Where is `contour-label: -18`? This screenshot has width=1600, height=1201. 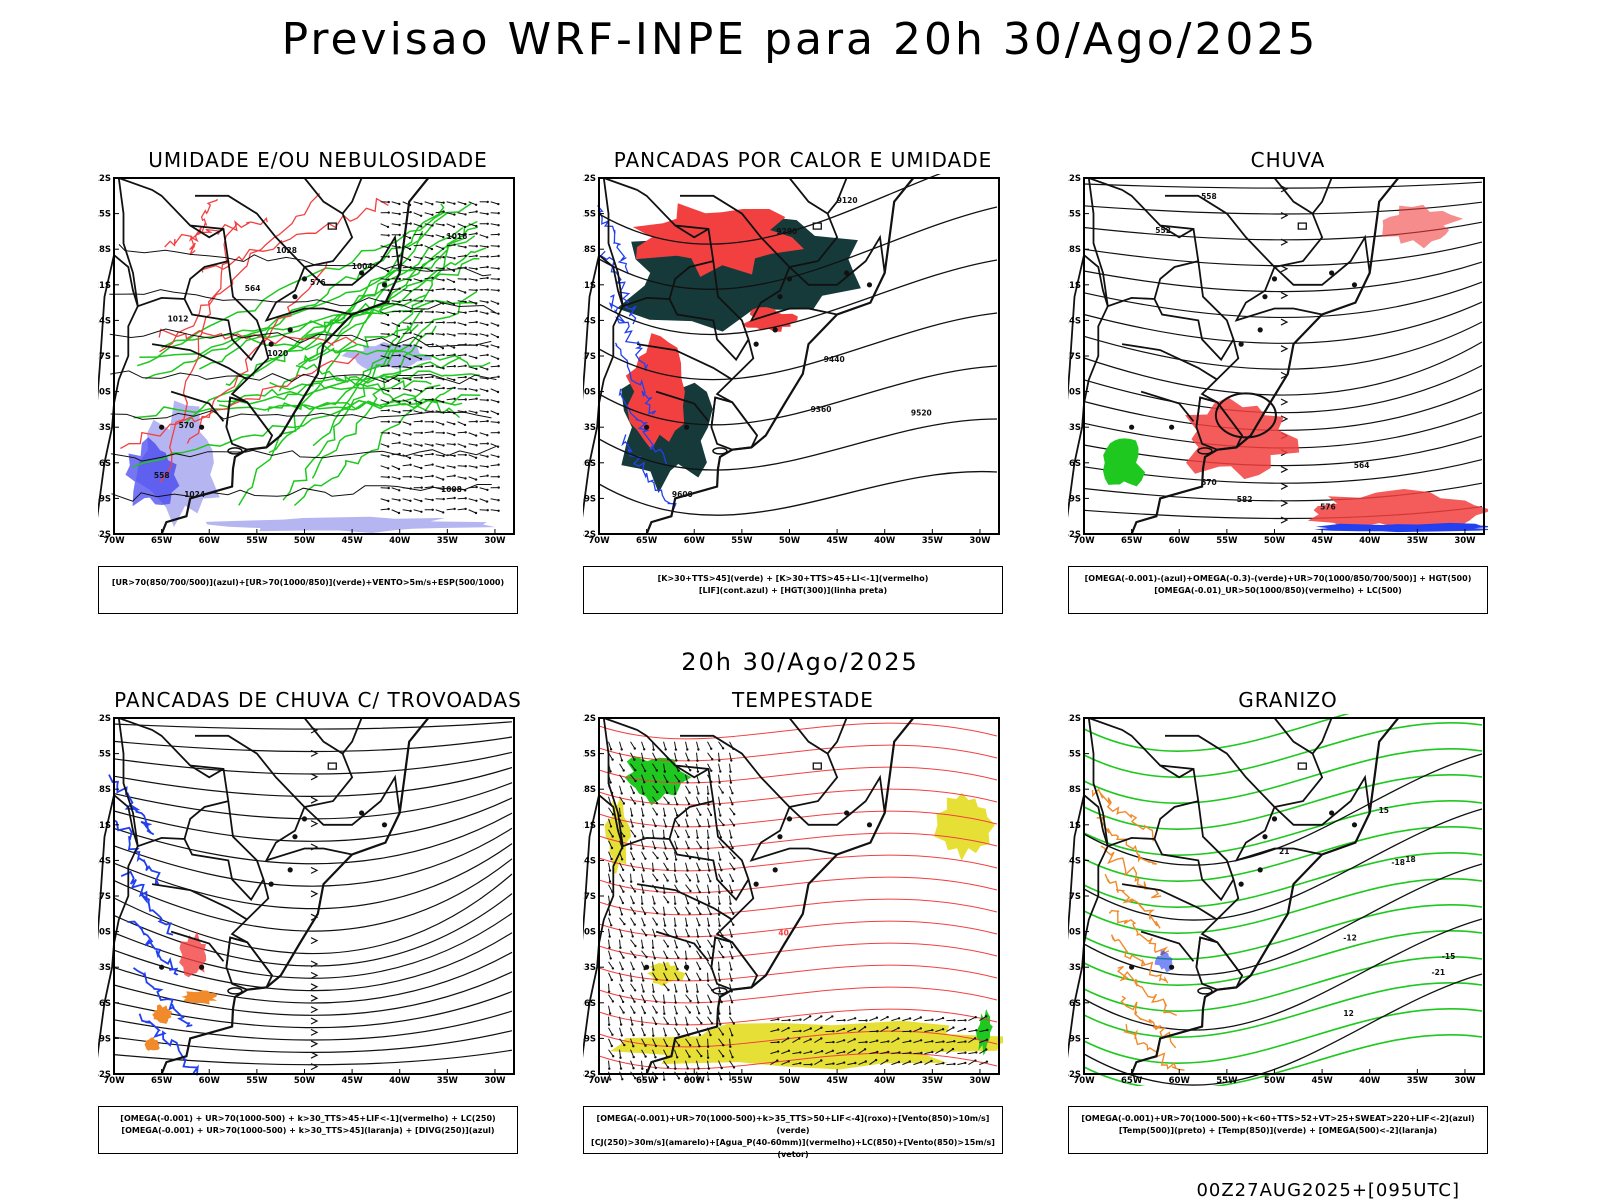 contour-label: -18 is located at coordinates (1398, 862).